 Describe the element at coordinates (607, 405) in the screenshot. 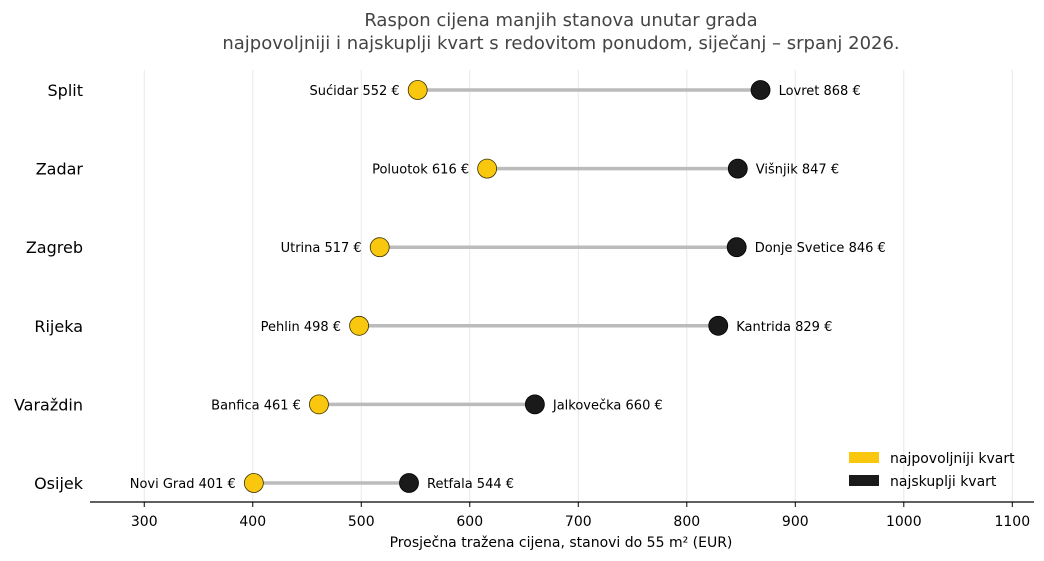

I see `high-price-label: Jalkovečka 660 €` at that location.